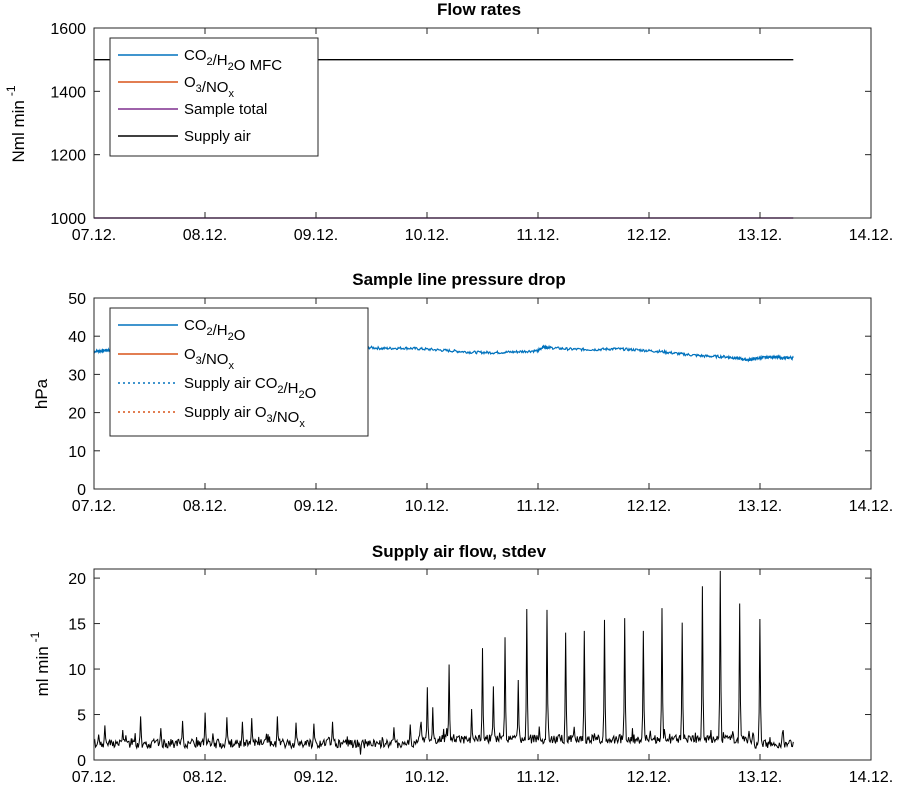 The height and width of the screenshot is (788, 900). I want to click on legend-label: CO2/H2O, so click(214, 330).